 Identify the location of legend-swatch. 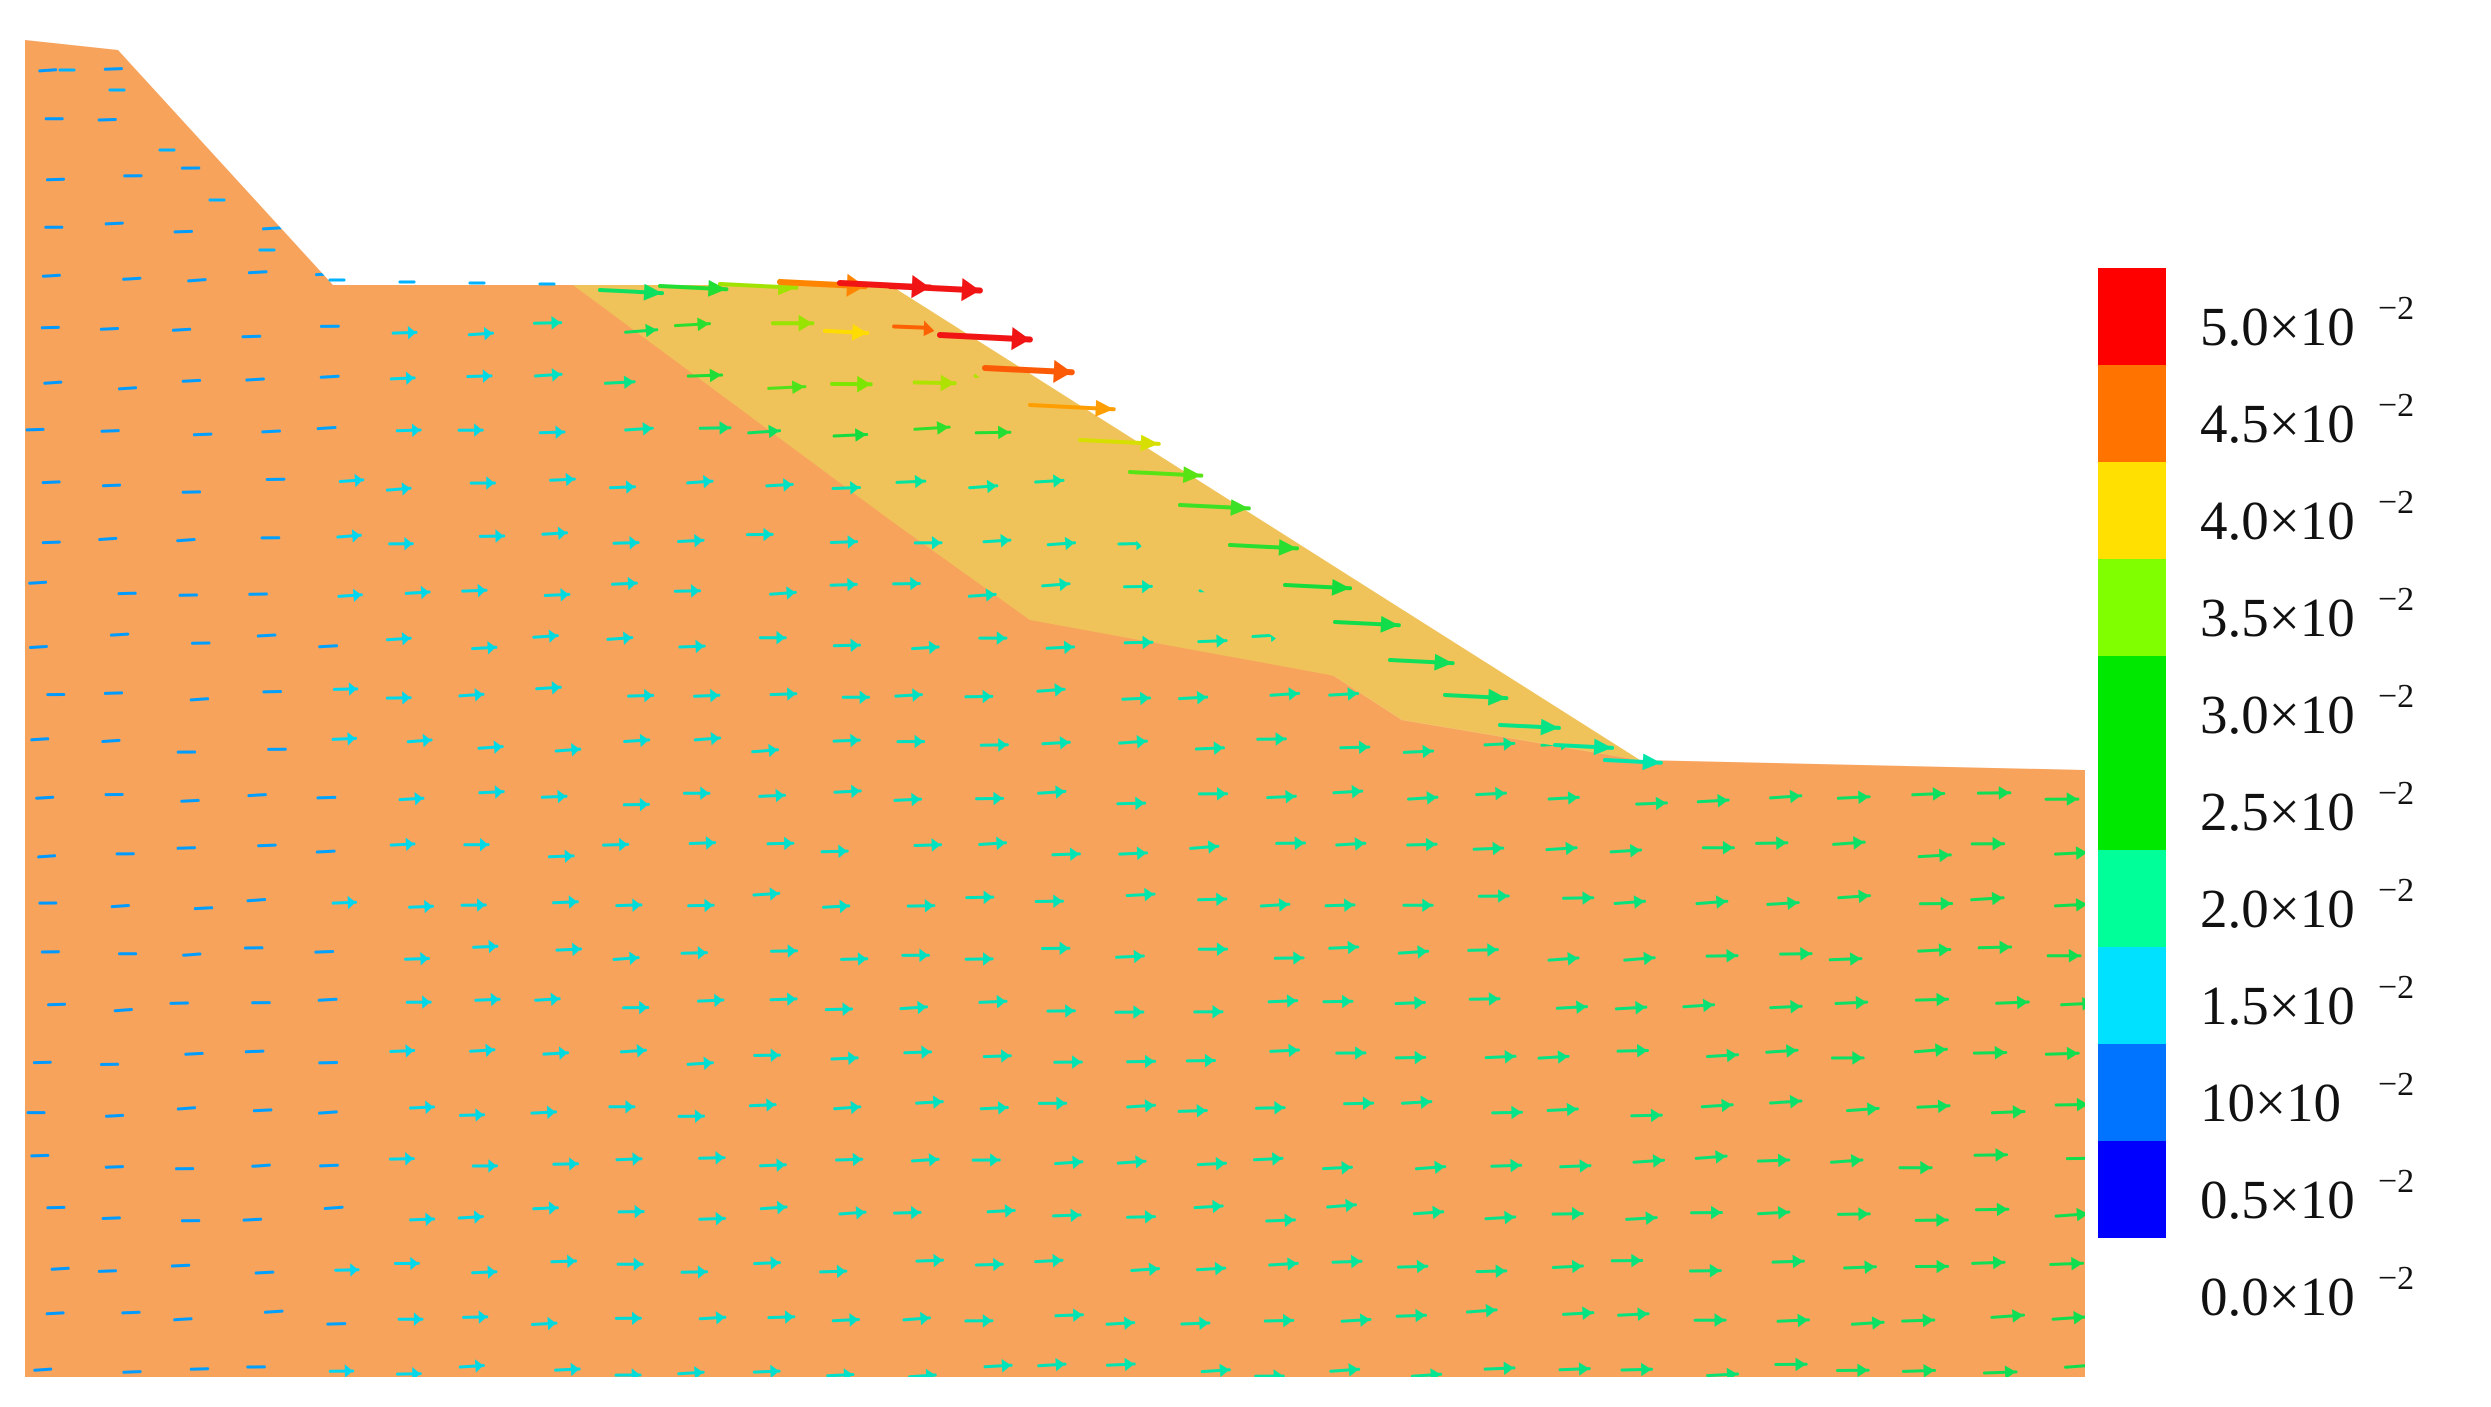
(2132, 510).